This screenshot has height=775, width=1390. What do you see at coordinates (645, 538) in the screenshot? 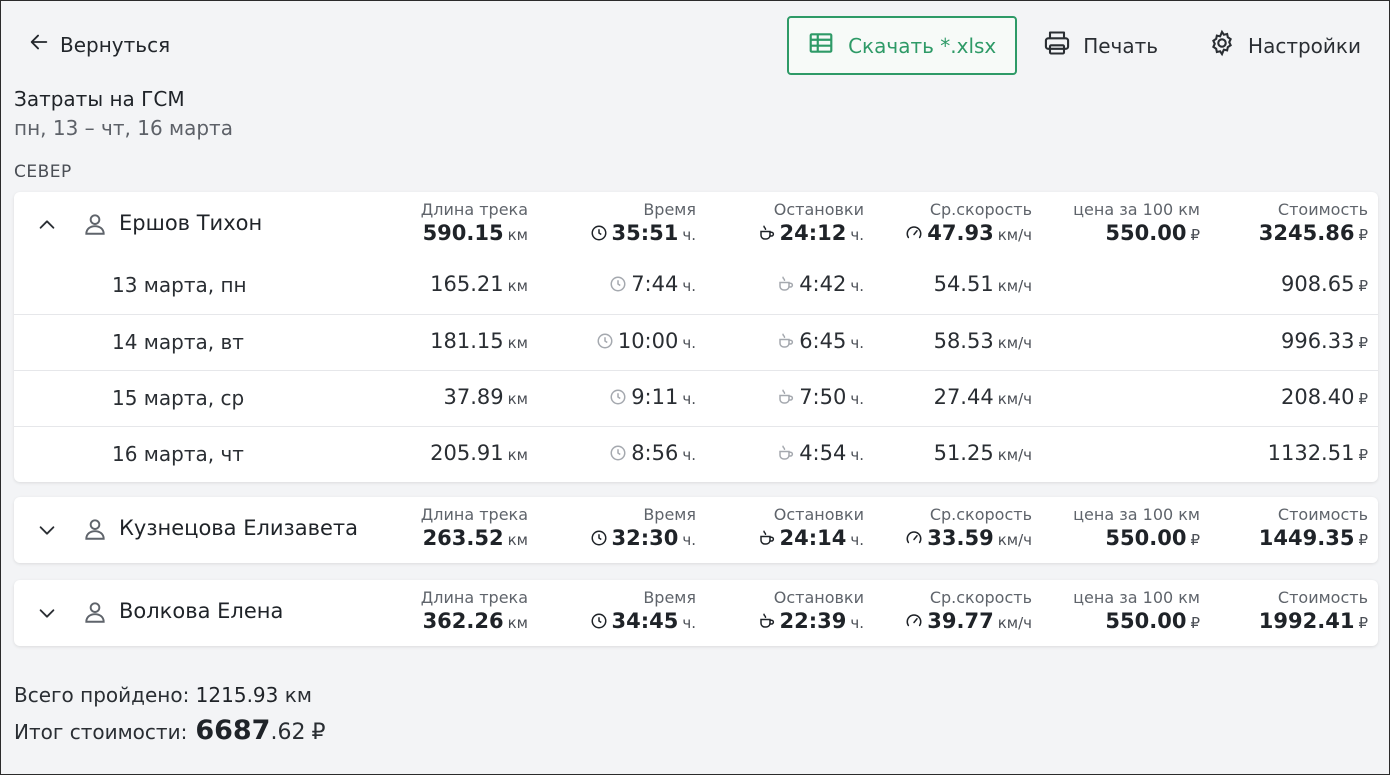
I see `time-value: 32:30` at bounding box center [645, 538].